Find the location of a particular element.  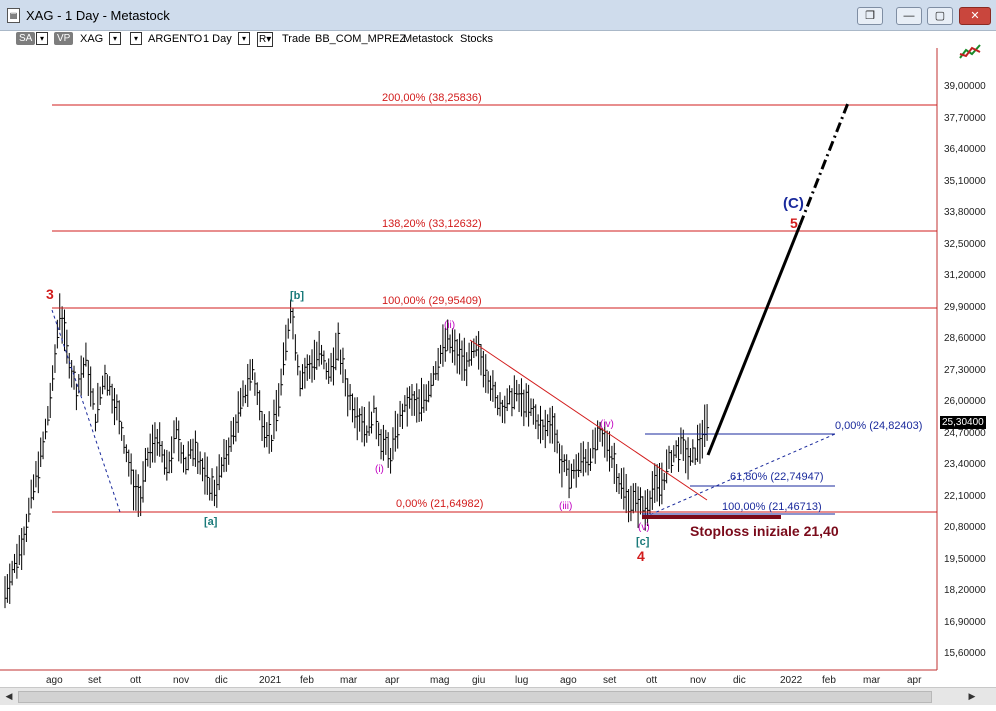

projection-dashdot-line is located at coordinates (824, 164).